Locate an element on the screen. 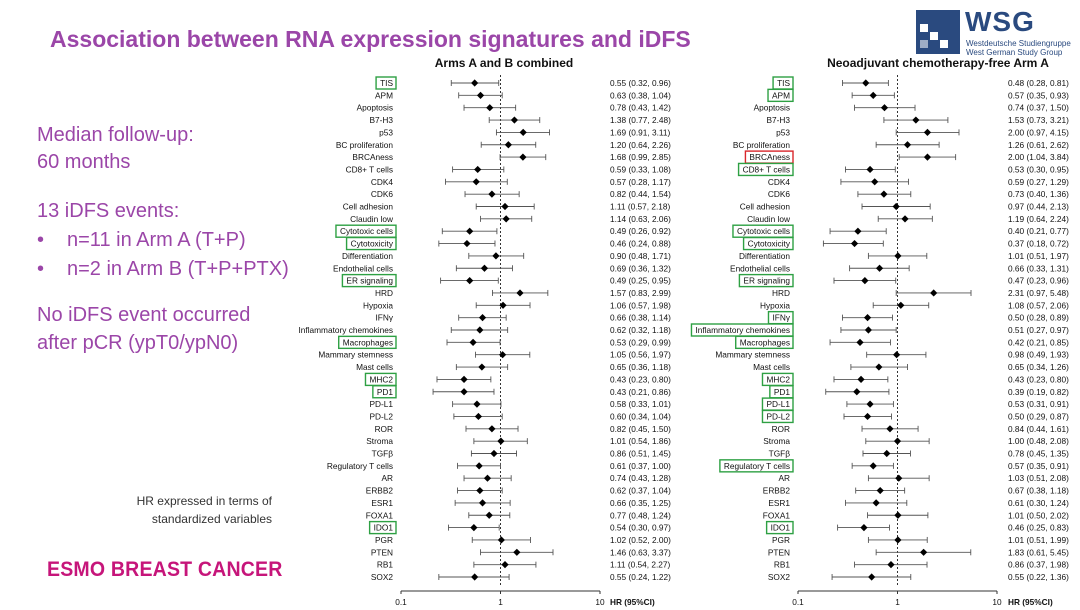  x-axis-label: HR (95%CI) is located at coordinates (1030, 602).